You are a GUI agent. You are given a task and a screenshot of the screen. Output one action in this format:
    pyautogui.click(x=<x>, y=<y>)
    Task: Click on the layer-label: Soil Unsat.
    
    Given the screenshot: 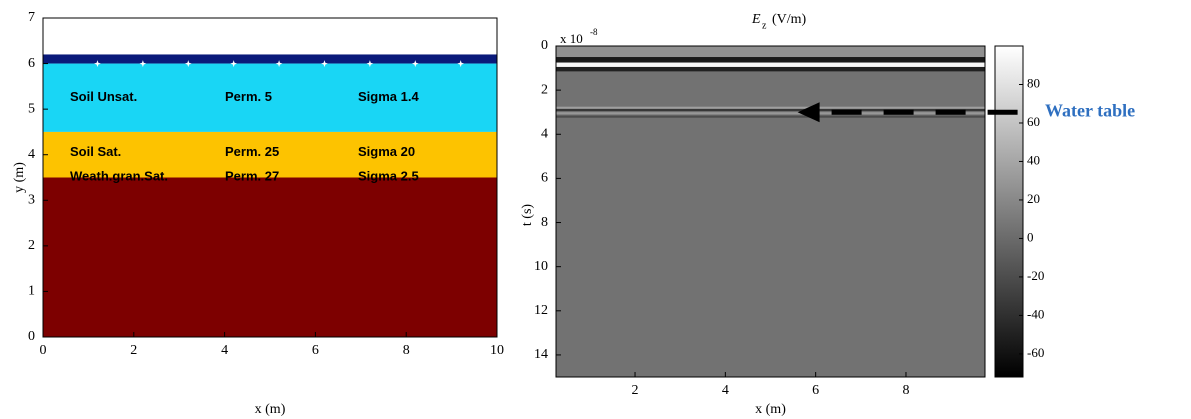 What is the action you would take?
    pyautogui.click(x=103, y=96)
    